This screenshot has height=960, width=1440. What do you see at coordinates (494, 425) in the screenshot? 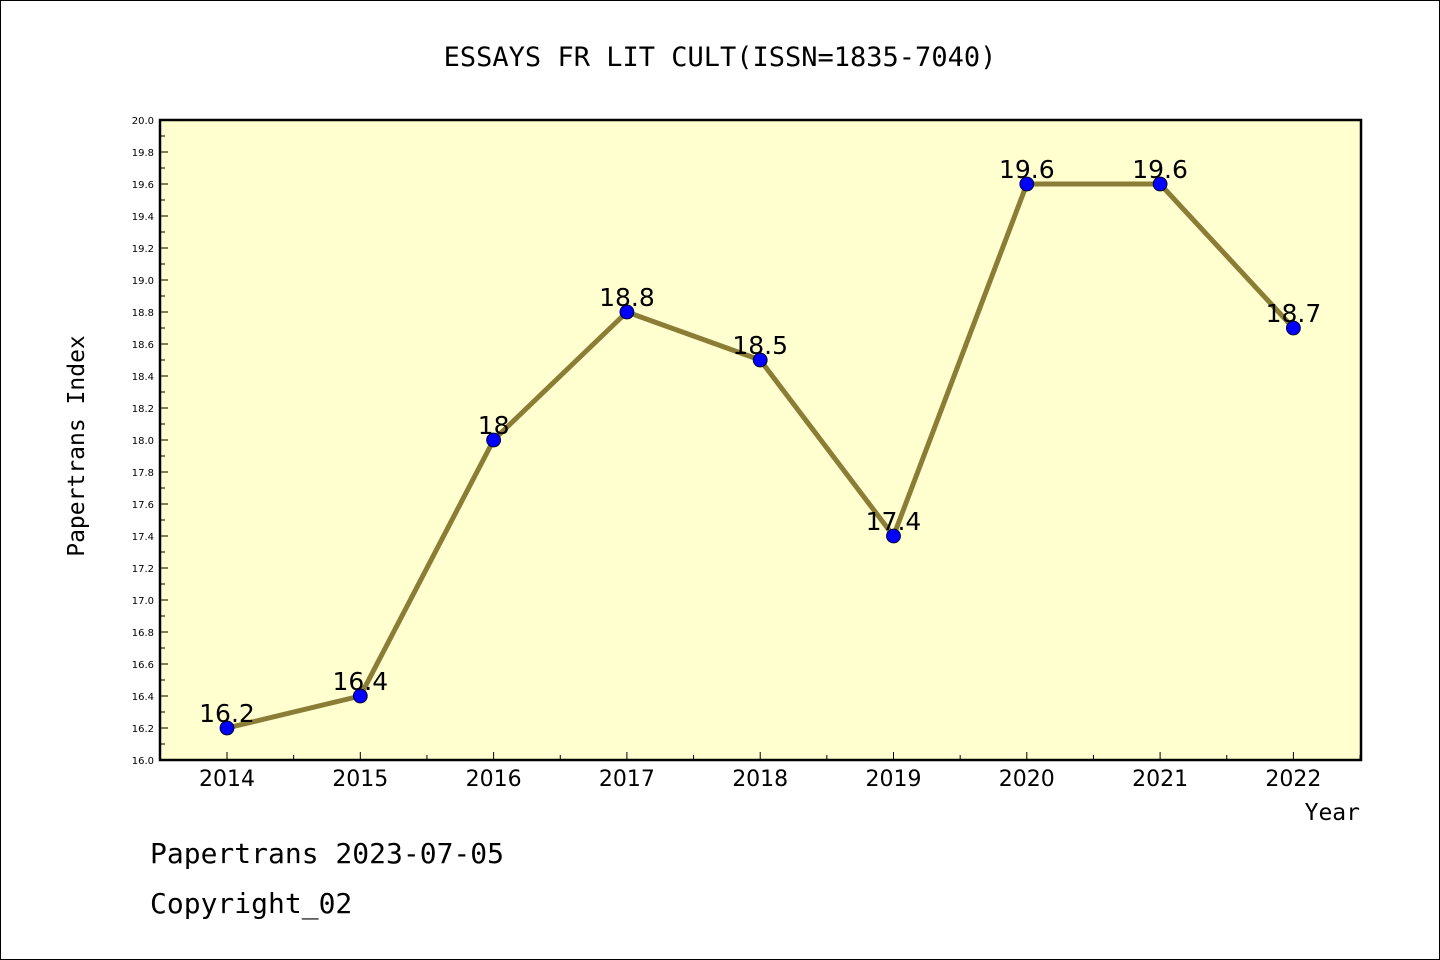
I see `data-label: 18` at bounding box center [494, 425].